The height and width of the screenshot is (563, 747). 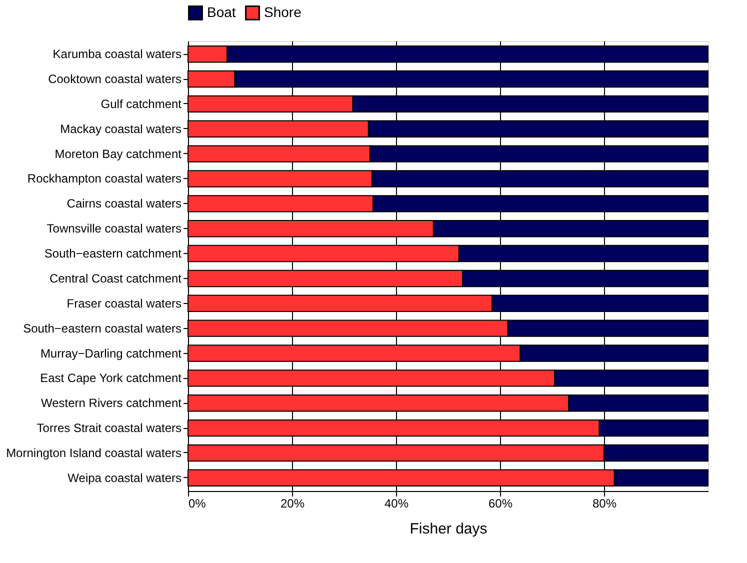 What do you see at coordinates (121, 129) in the screenshot?
I see `y-tick-label: Mackay coastal waters` at bounding box center [121, 129].